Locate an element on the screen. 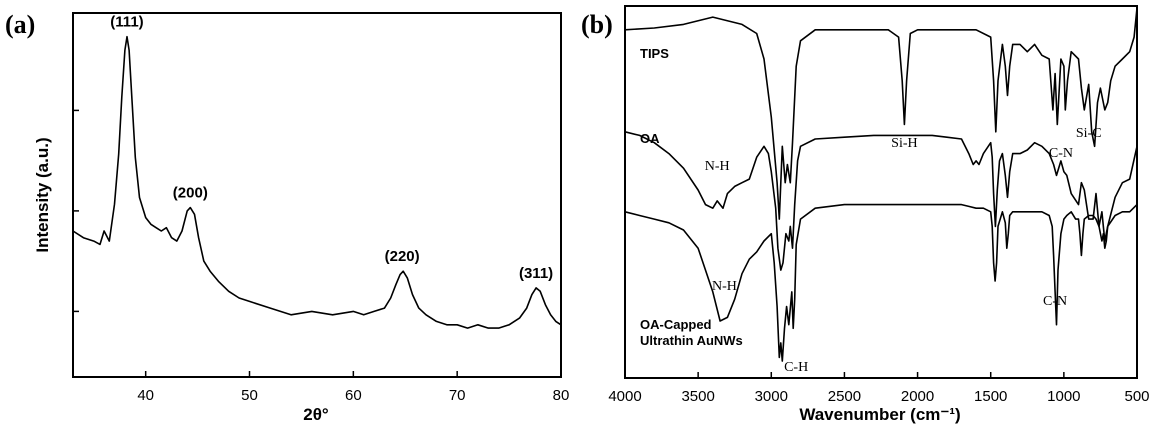 The height and width of the screenshot is (427, 1156). panel-a-peak-label: (200) is located at coordinates (190, 193).